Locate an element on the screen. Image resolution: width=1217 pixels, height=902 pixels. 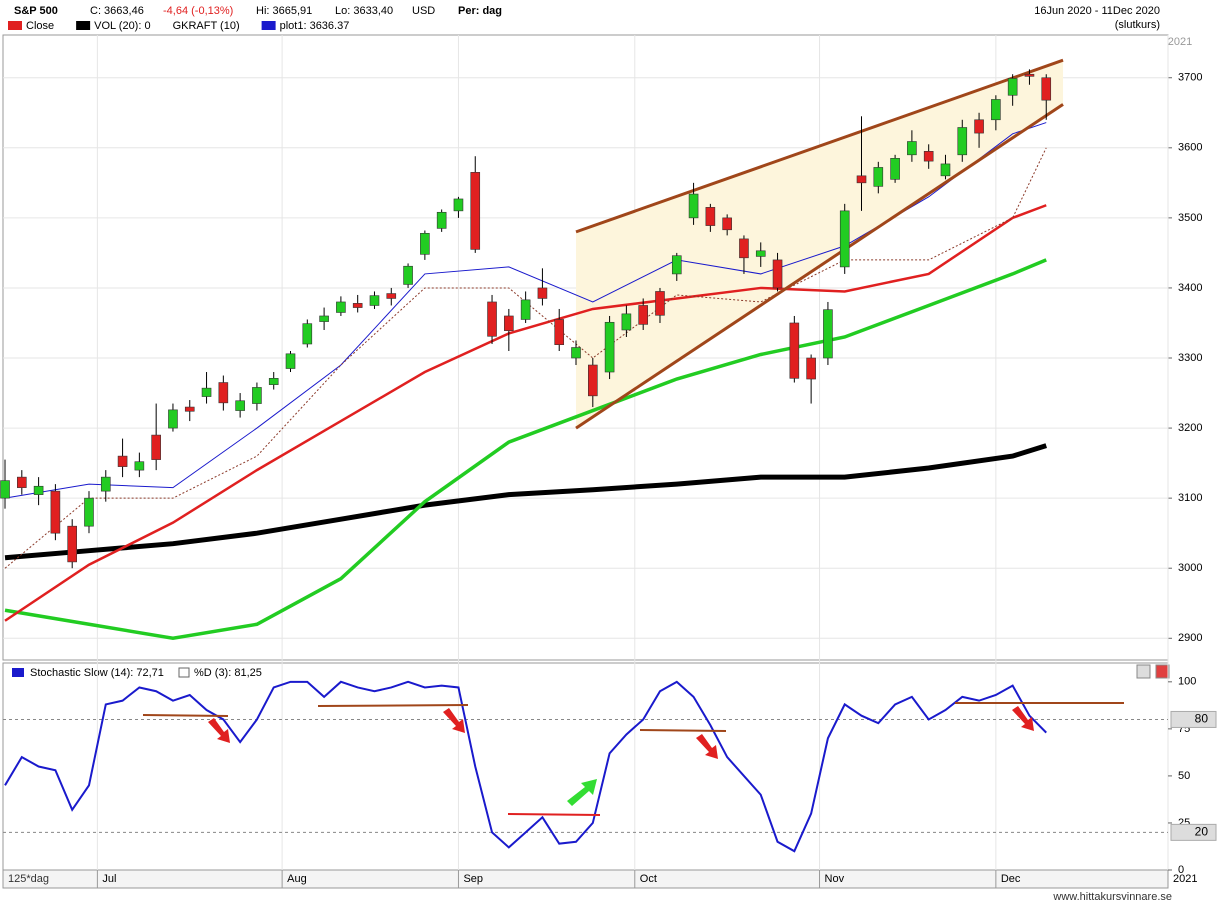
close-button is located at coordinates (1162, 671).